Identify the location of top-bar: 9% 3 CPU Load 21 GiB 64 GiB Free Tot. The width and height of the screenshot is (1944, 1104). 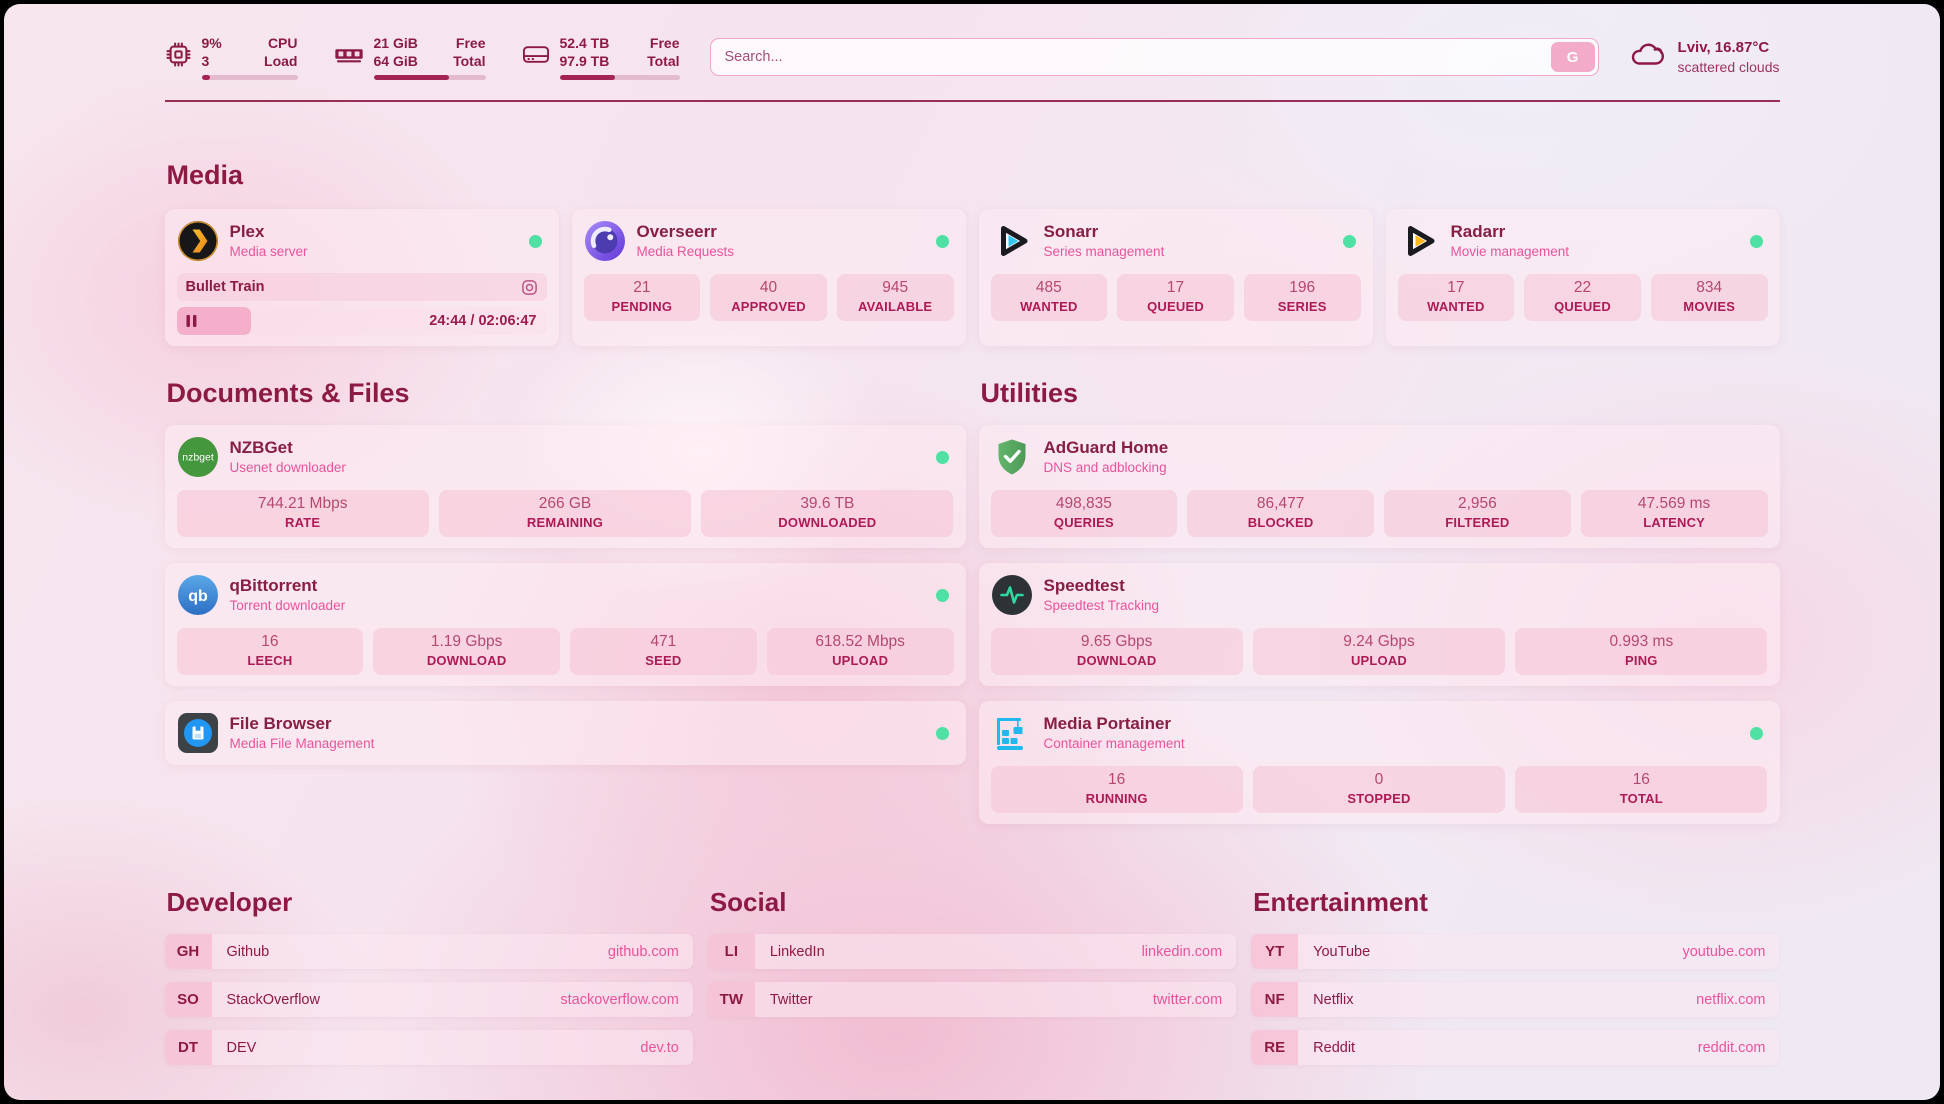
(972, 57).